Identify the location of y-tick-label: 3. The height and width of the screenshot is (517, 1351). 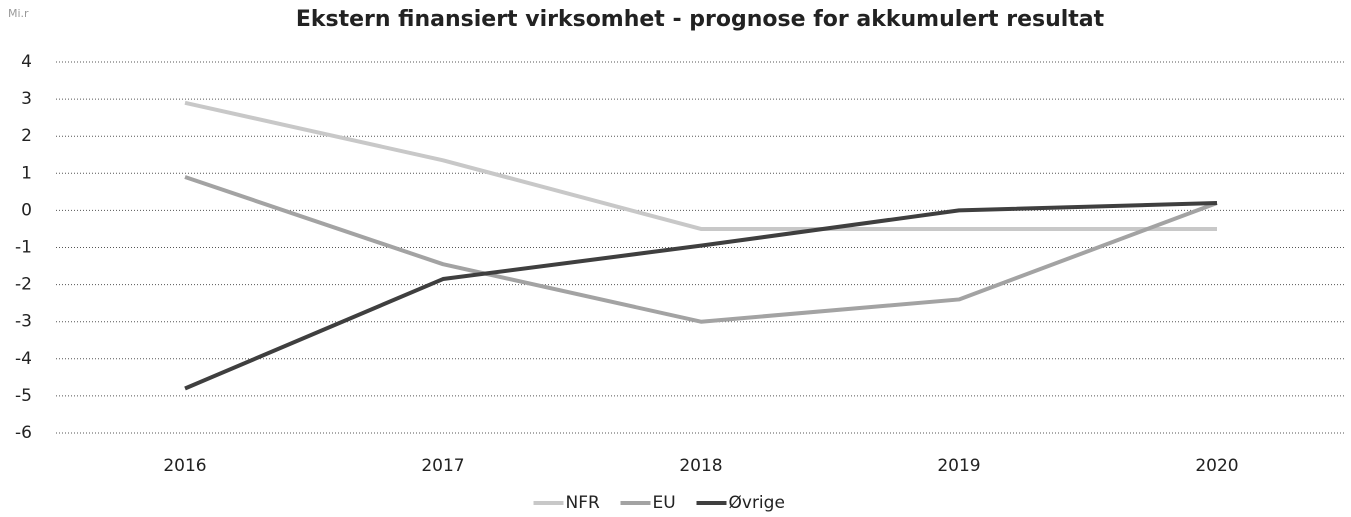
(26, 99).